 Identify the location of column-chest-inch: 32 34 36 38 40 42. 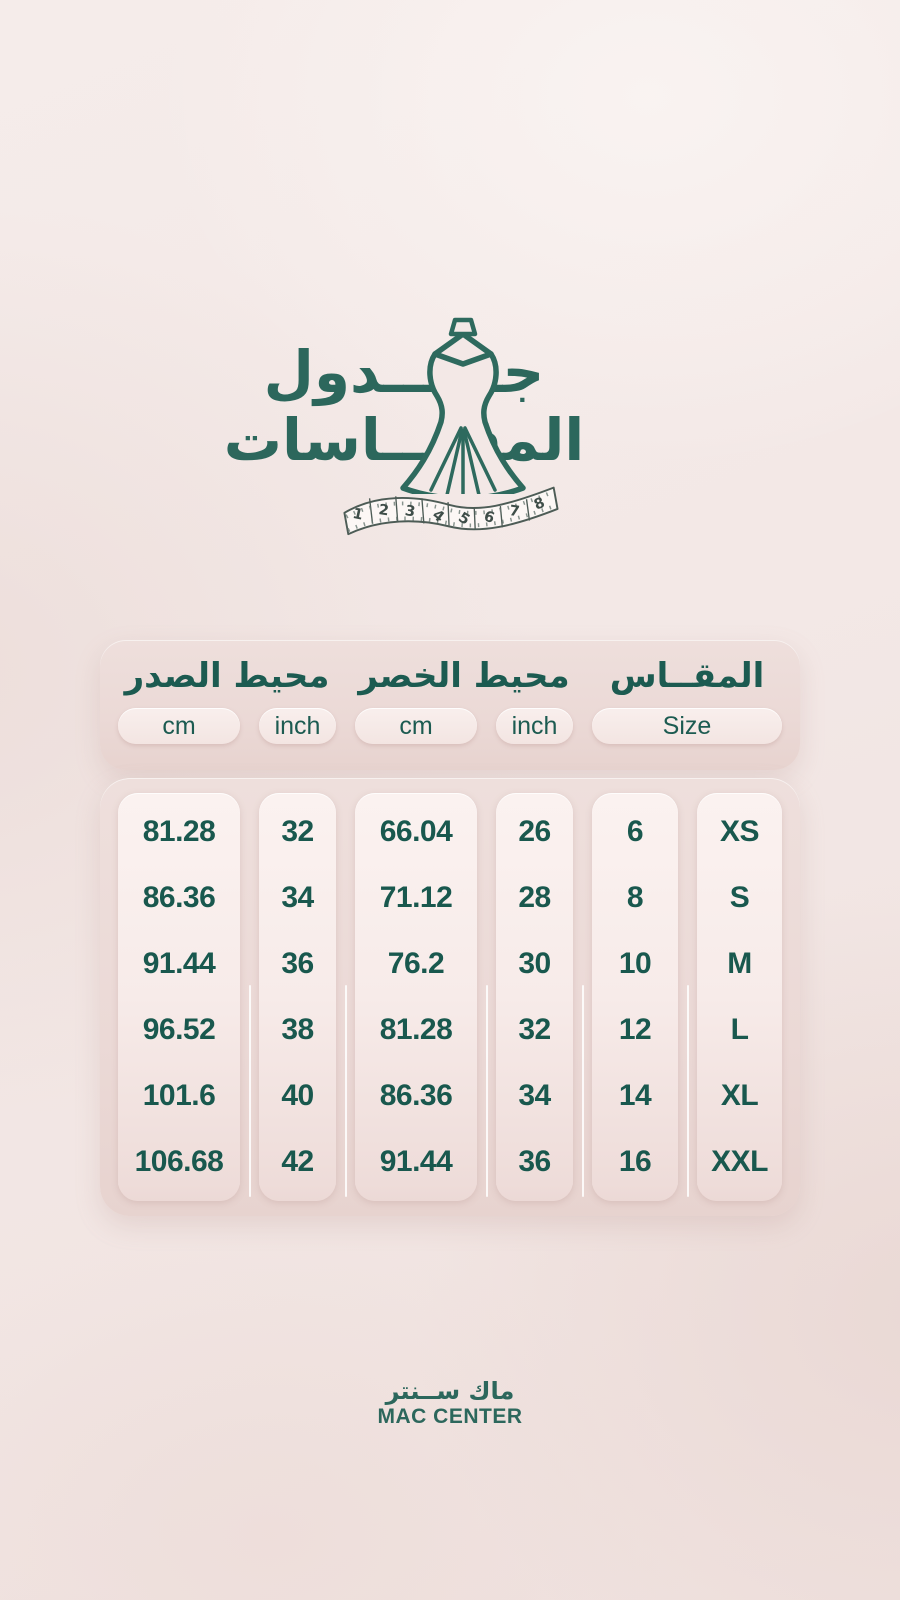
(303, 997).